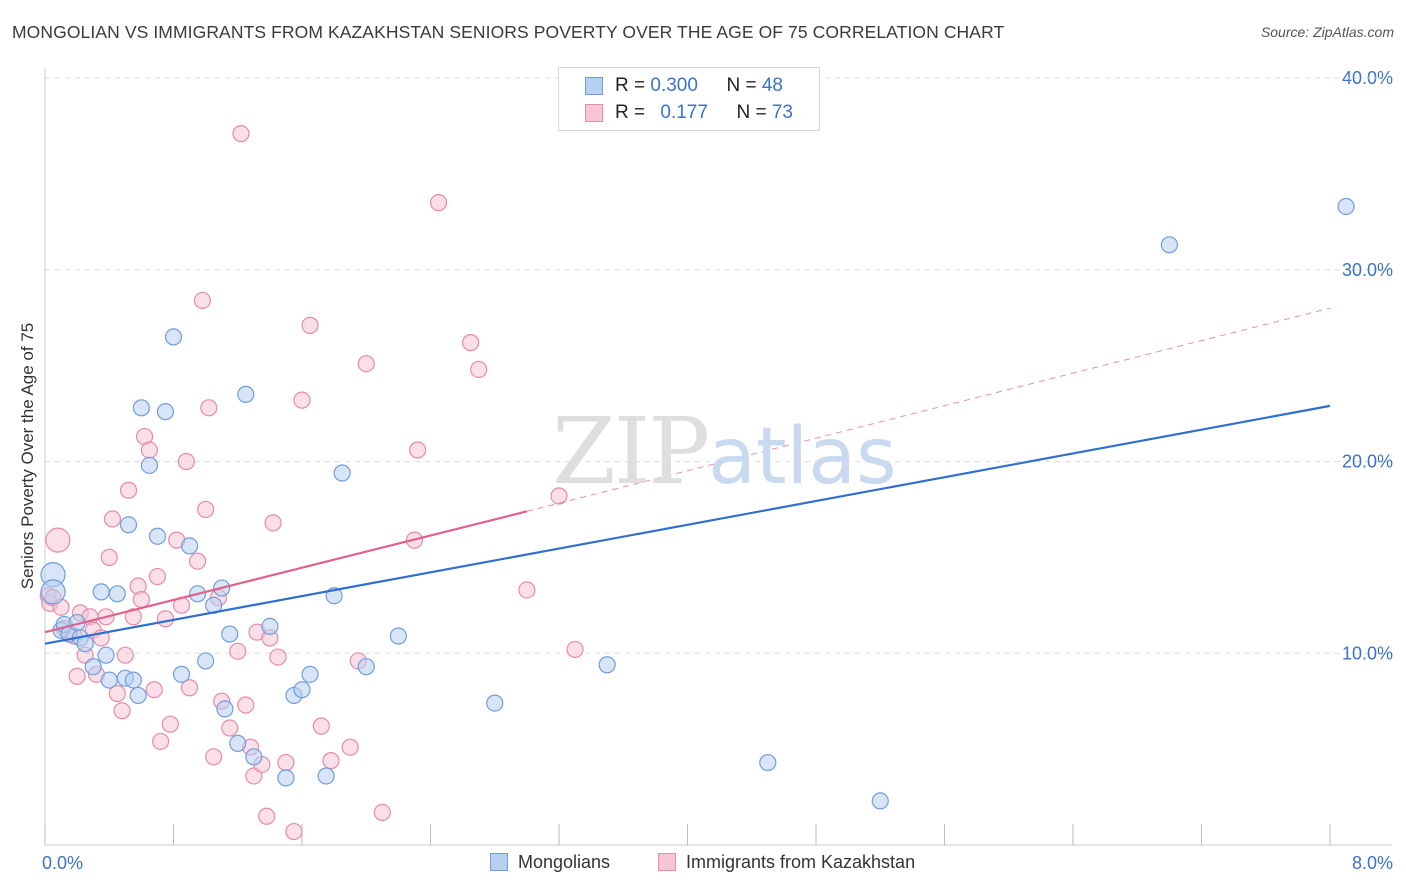 The width and height of the screenshot is (1406, 892). I want to click on legend-r-value: 0.300, so click(674, 85).